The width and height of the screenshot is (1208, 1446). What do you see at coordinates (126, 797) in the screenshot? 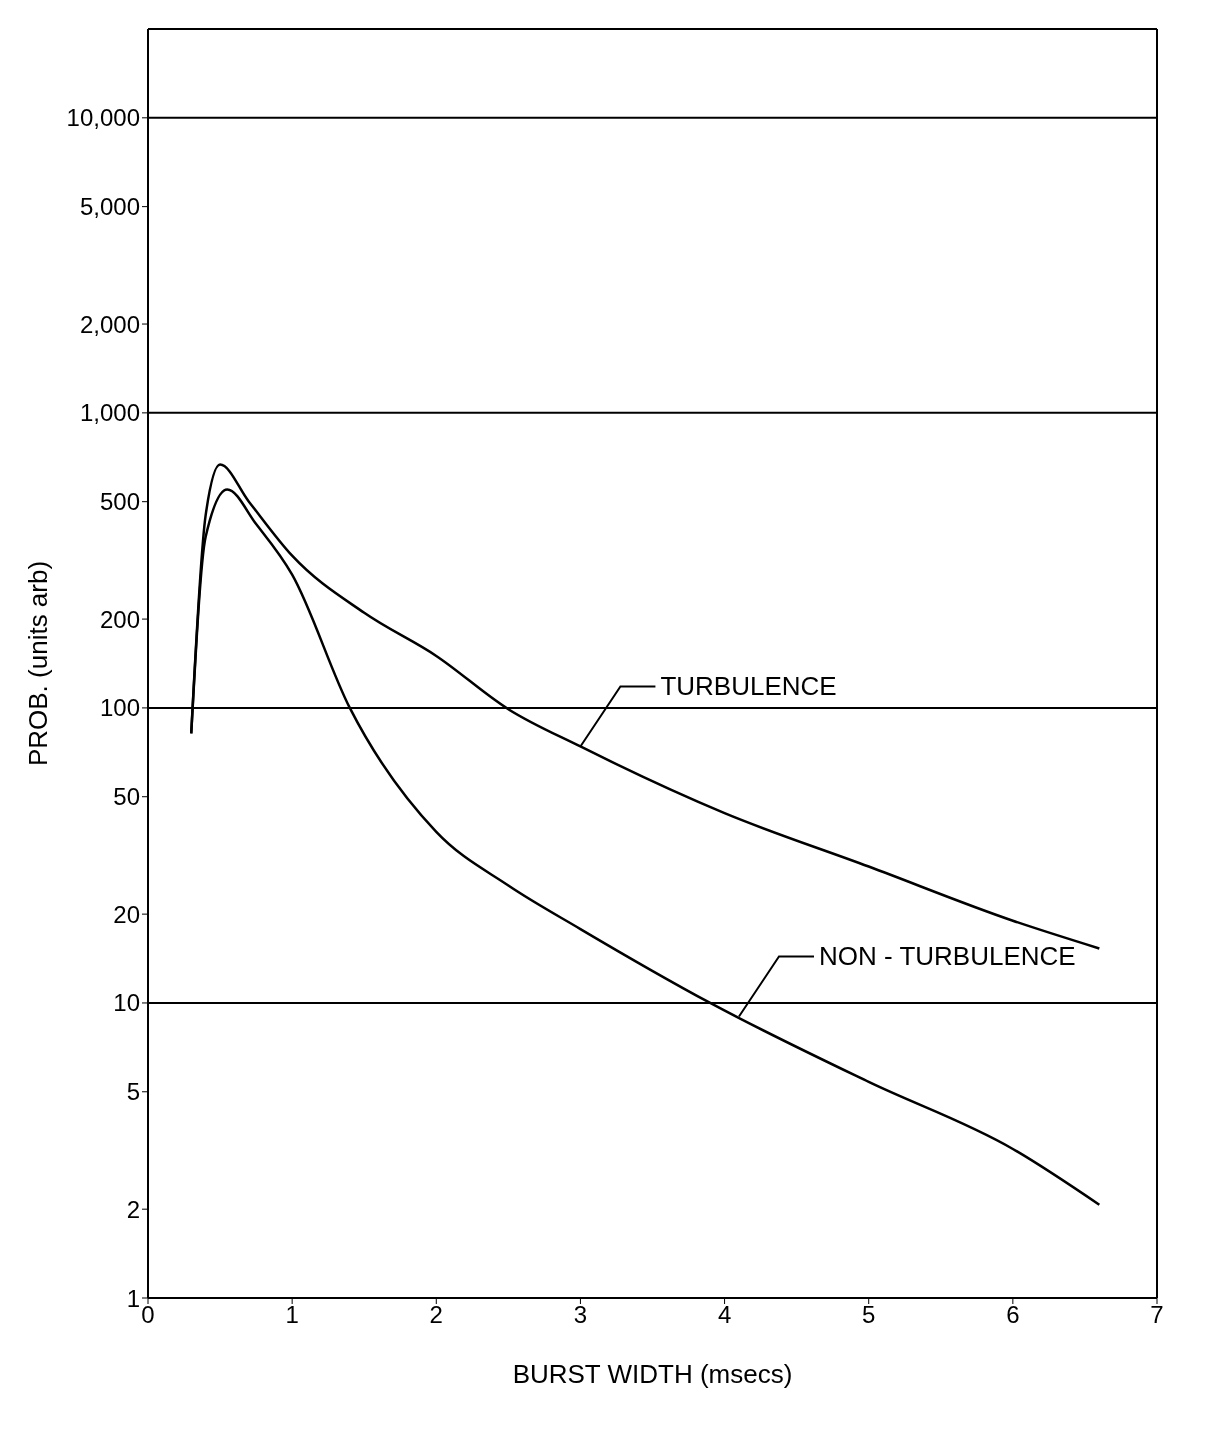
I see `y-tick-label: 50` at bounding box center [126, 797].